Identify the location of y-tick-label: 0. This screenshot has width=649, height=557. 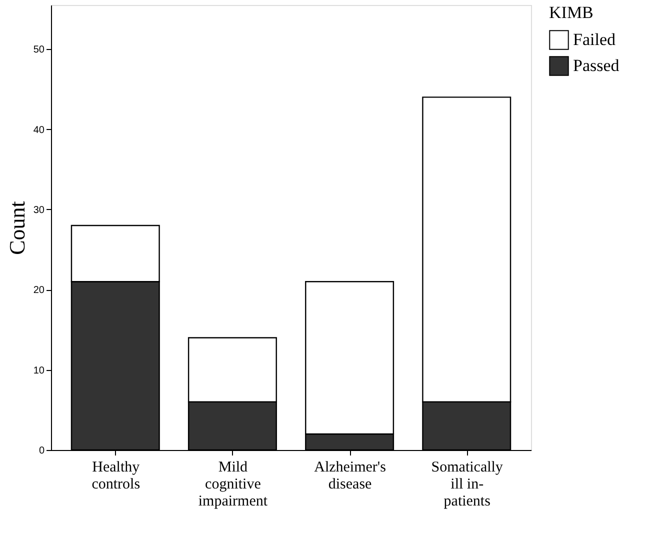
(41, 451).